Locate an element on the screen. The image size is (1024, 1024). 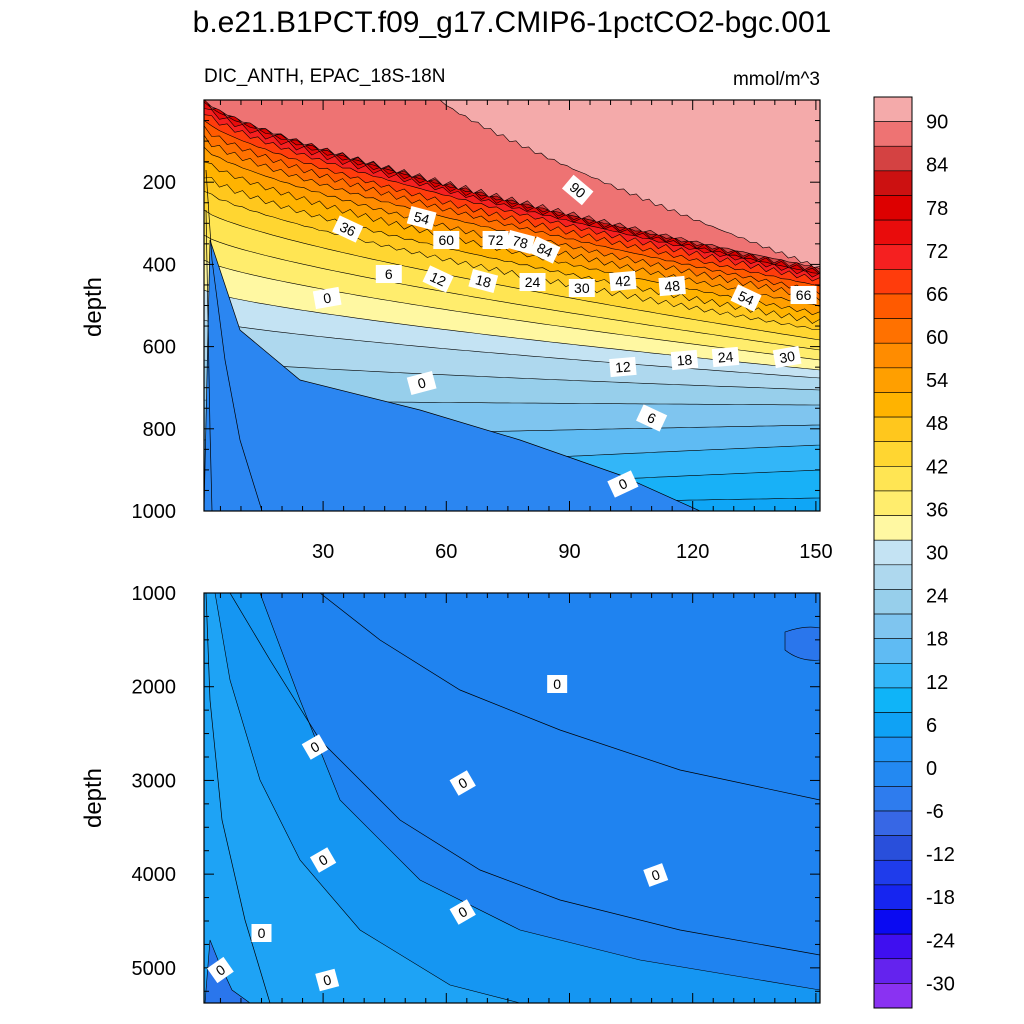
colorbar-label: 6 is located at coordinates (931, 726).